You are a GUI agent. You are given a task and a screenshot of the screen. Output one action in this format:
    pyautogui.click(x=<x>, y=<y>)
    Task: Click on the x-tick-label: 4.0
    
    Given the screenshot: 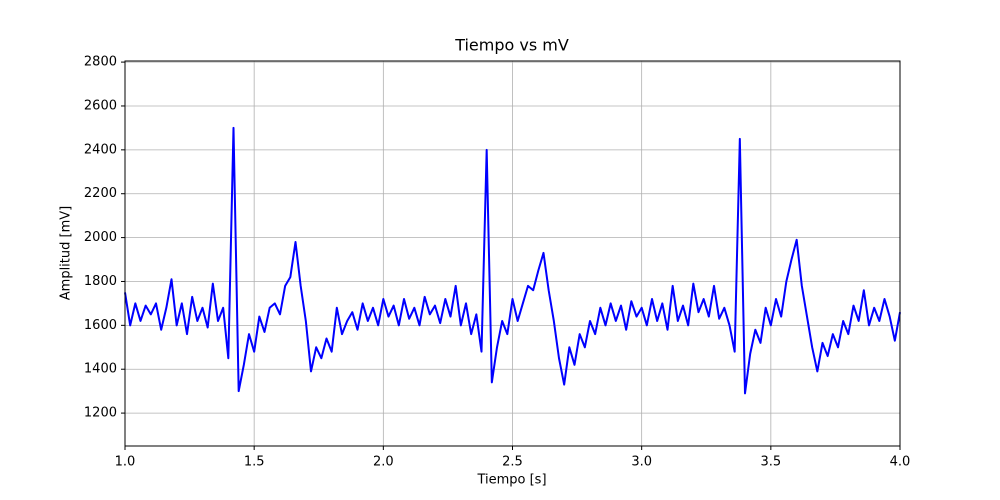 What is the action you would take?
    pyautogui.click(x=900, y=462)
    